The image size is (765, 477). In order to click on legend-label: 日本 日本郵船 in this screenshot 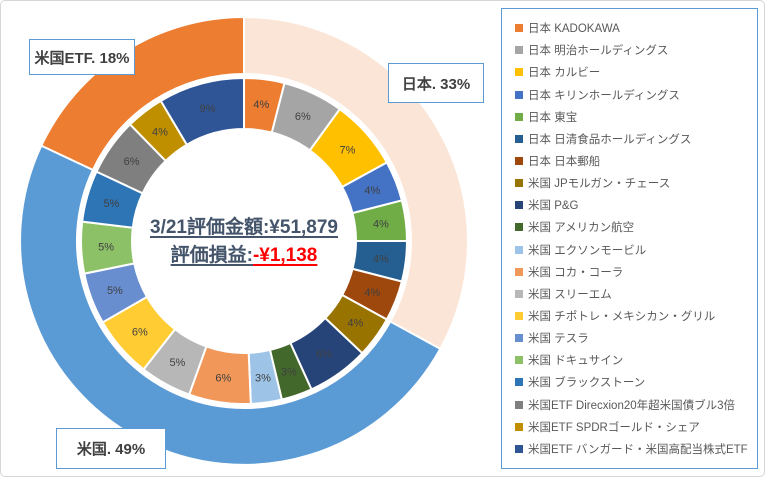, I will do `click(564, 161)`.